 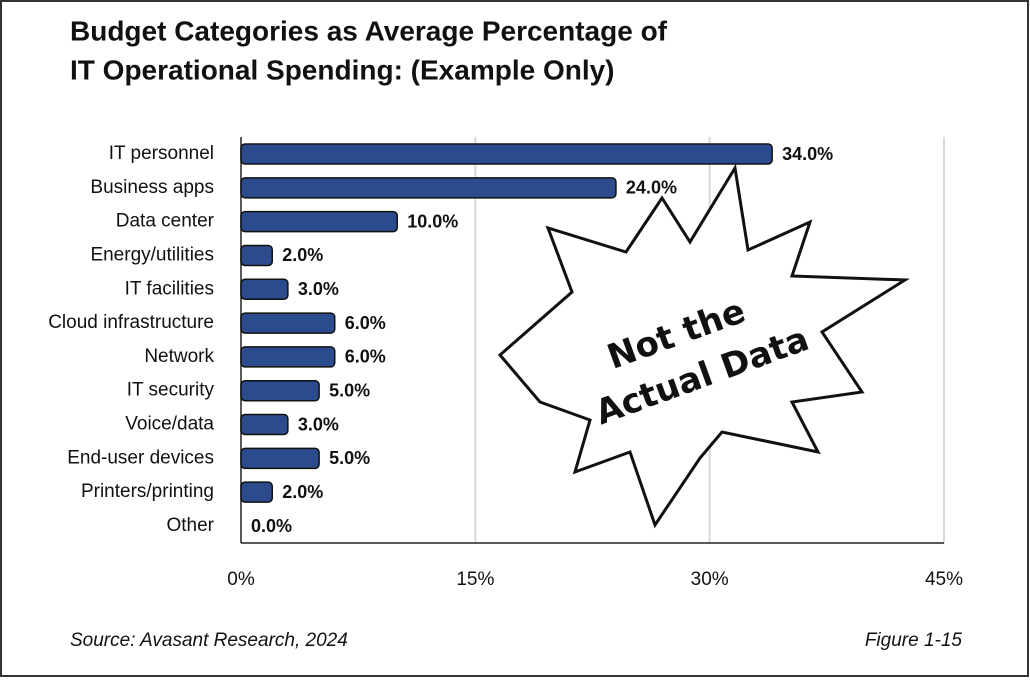 I want to click on y-tick-label: Business apps, so click(x=152, y=187).